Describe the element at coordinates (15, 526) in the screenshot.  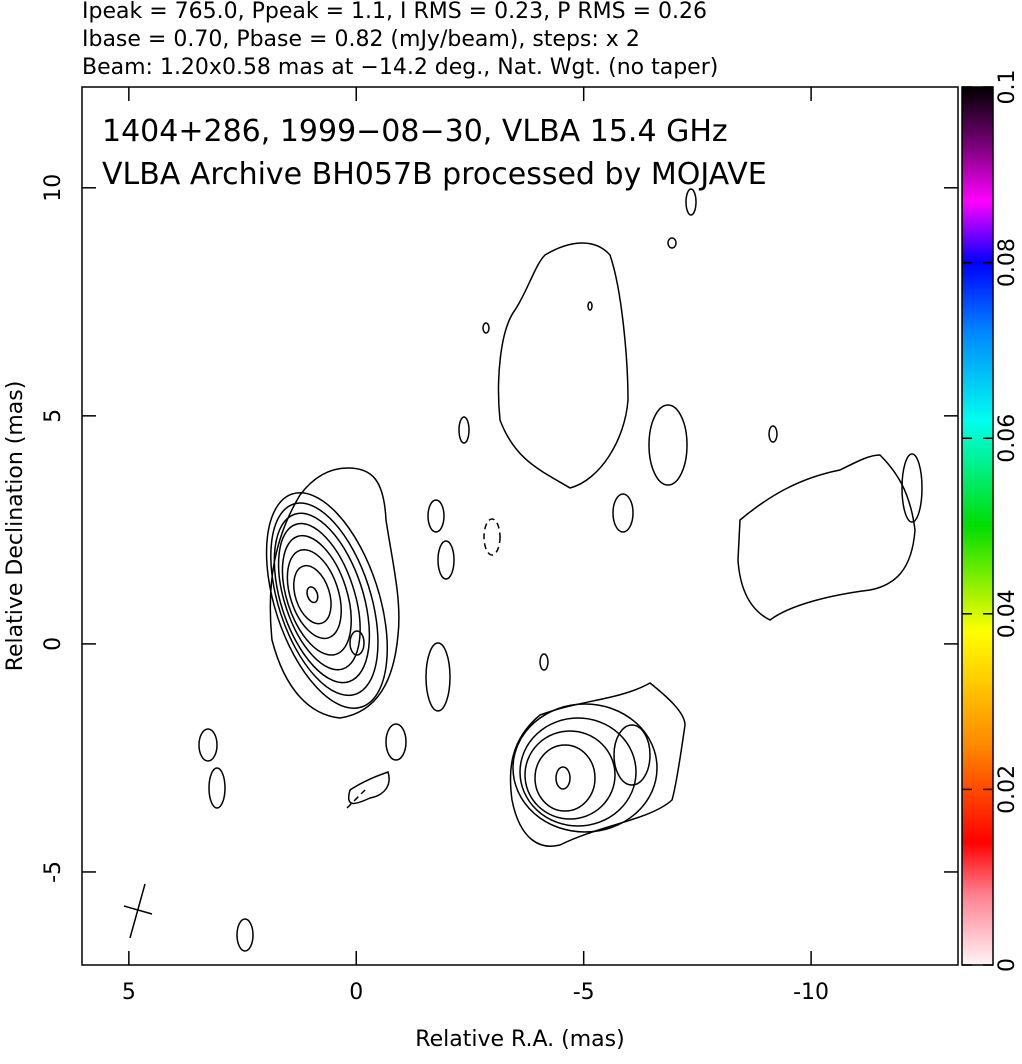
I see `y-axis-label: Relative Declination (mas)` at that location.